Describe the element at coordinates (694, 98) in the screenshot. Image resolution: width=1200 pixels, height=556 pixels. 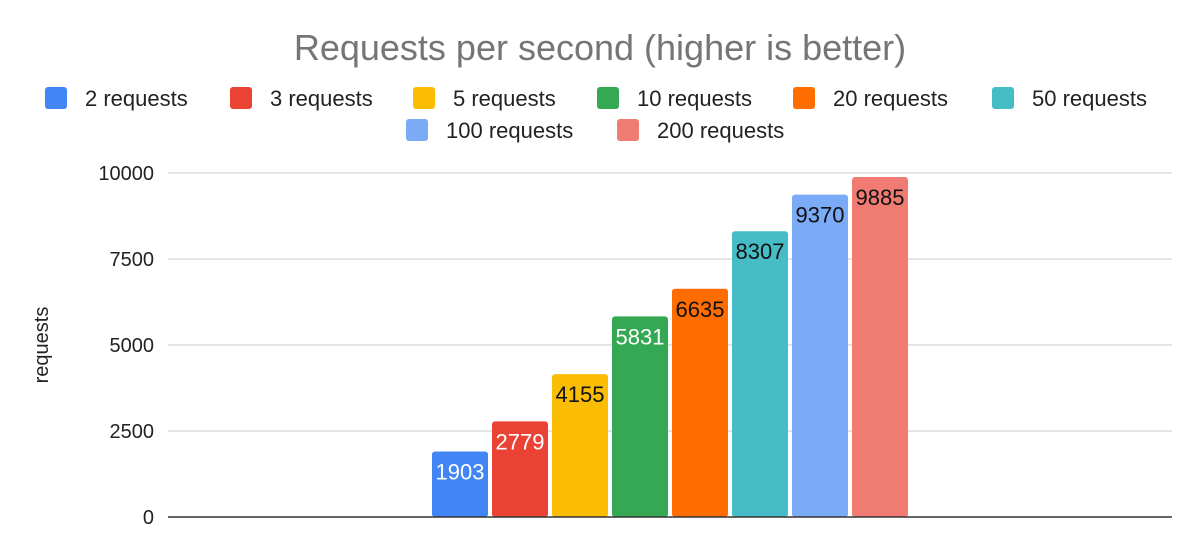
I see `legend-label: 10 requests` at that location.